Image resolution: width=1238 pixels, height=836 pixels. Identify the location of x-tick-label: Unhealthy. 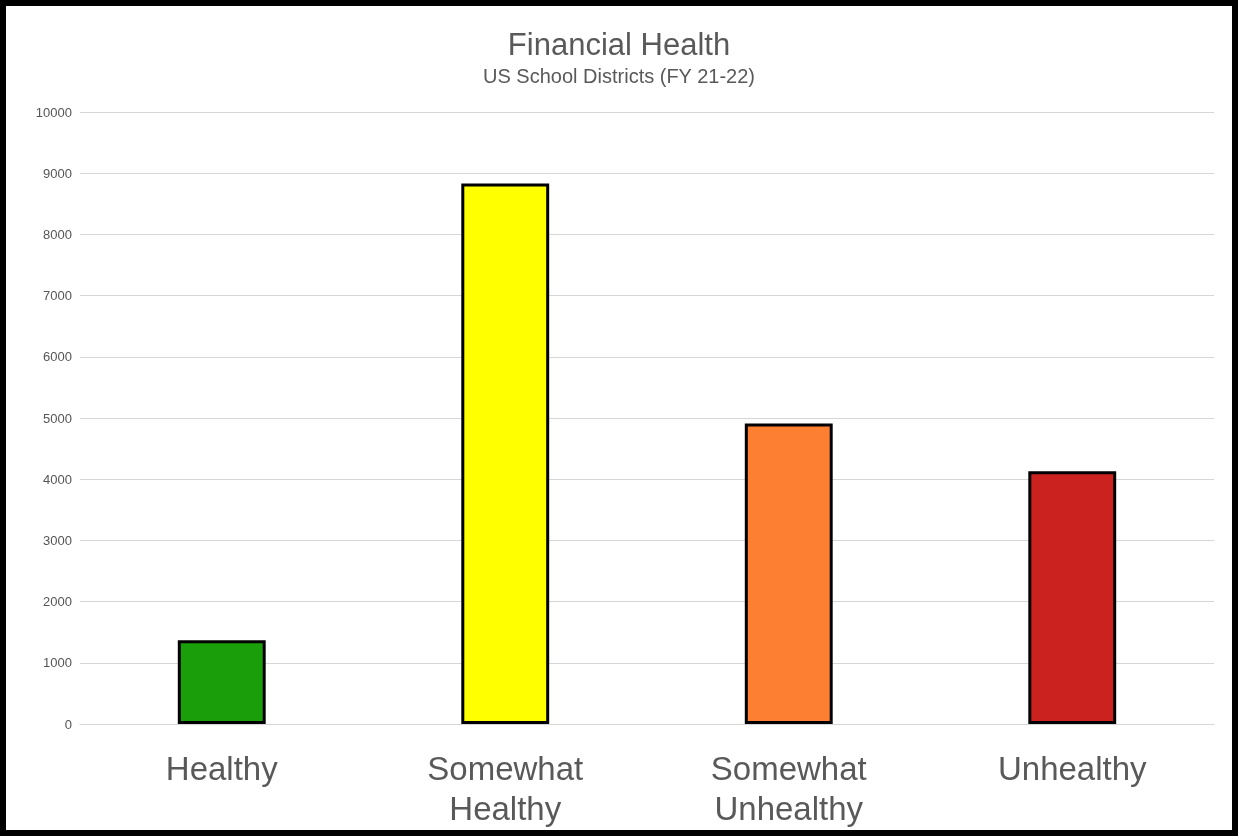
(1072, 768).